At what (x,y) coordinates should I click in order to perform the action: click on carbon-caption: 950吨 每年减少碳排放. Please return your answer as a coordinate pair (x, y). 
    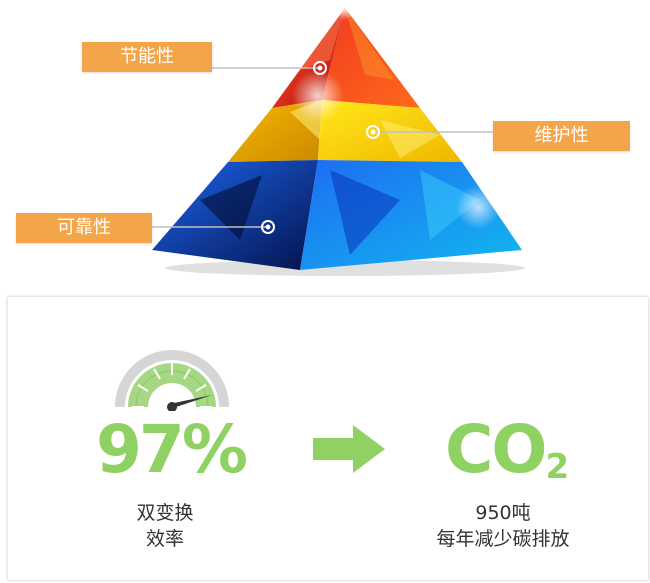
    Looking at the image, I should click on (503, 526).